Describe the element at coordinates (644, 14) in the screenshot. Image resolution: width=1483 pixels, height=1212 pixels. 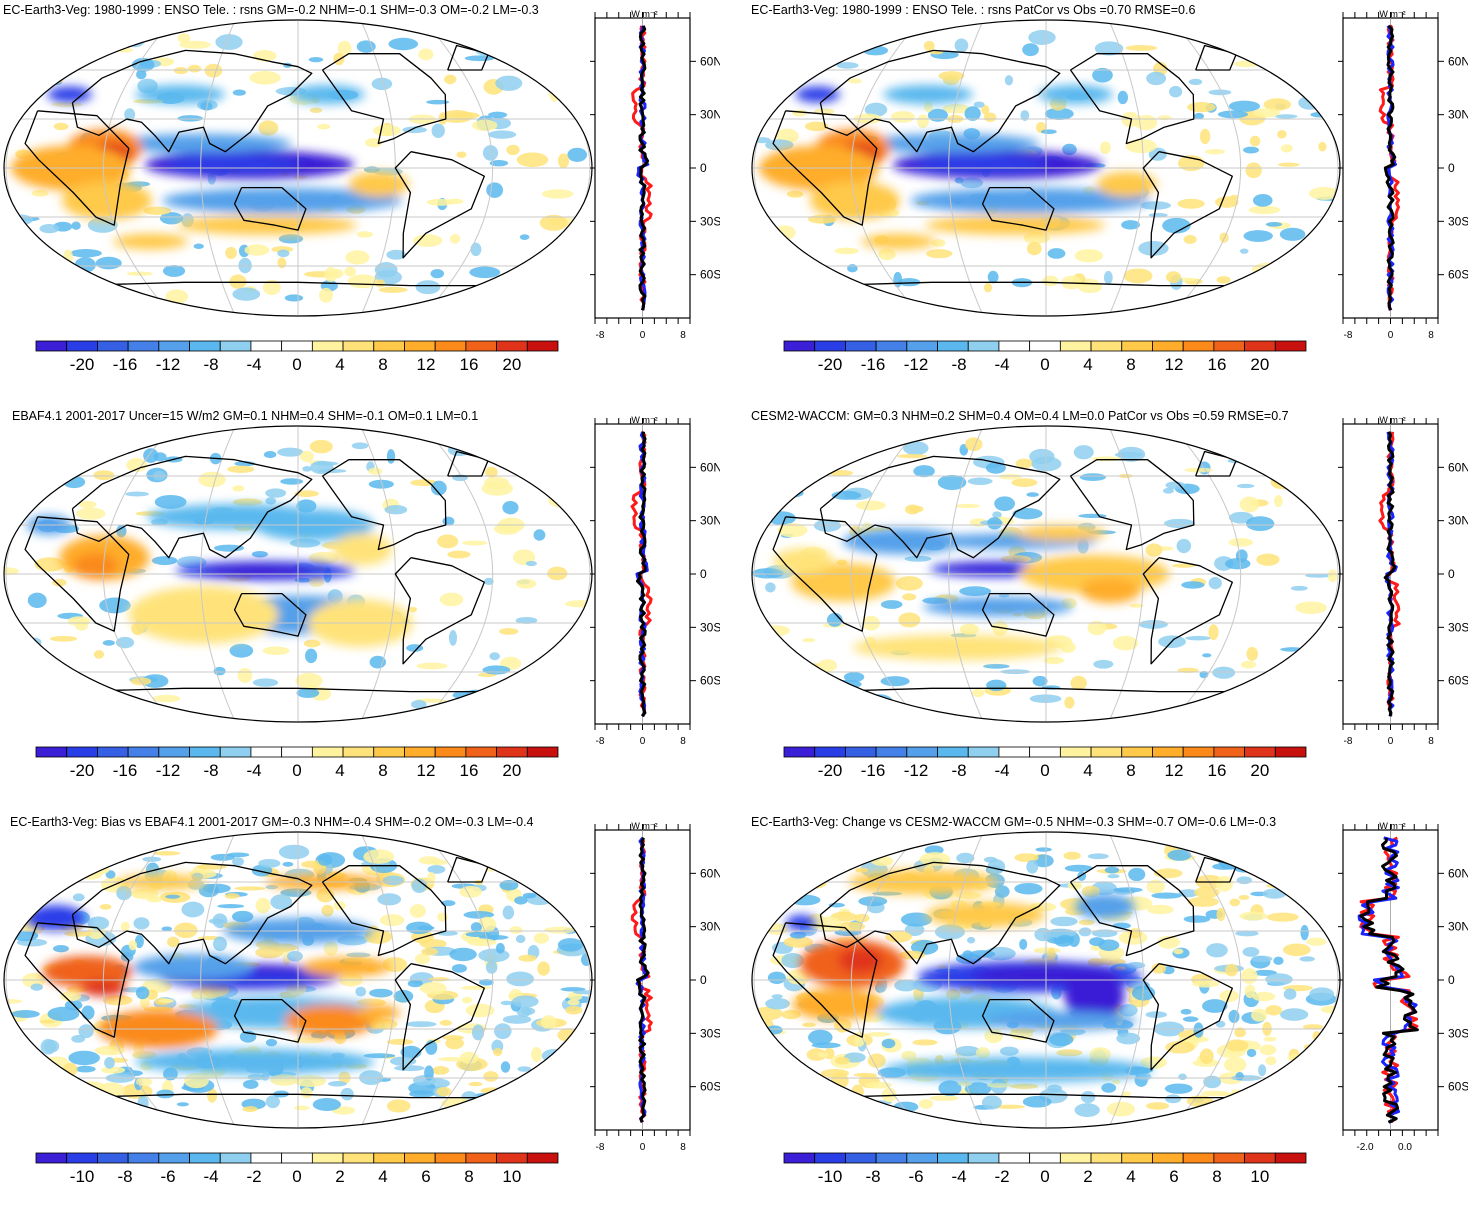
I see `zonal-unit-label: W m⁻²` at that location.